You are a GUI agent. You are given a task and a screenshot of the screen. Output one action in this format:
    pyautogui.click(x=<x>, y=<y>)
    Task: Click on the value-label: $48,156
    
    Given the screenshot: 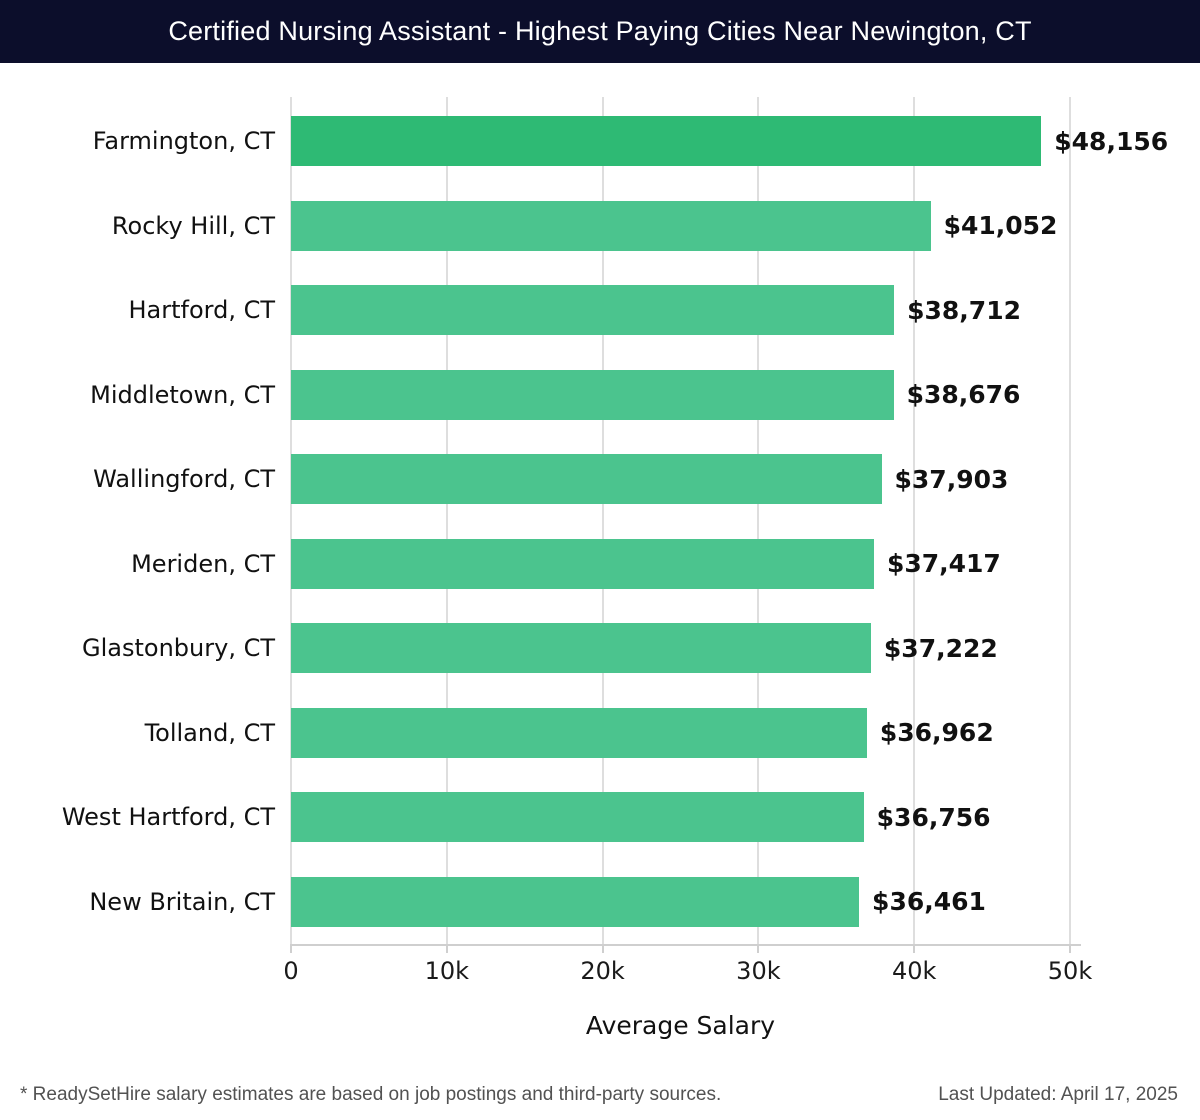 What is the action you would take?
    pyautogui.click(x=1111, y=141)
    